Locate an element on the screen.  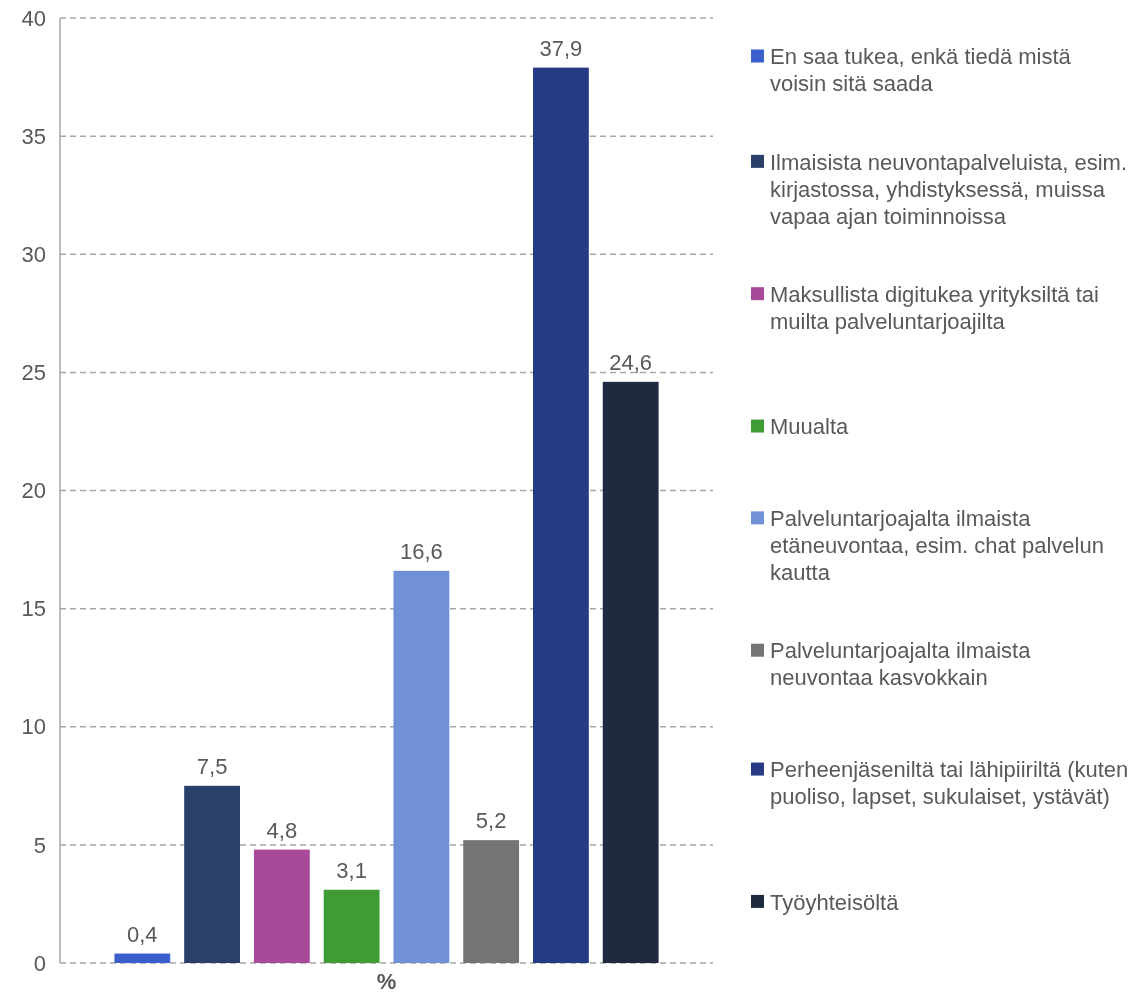
y-tick-label: 15 is located at coordinates (33, 609).